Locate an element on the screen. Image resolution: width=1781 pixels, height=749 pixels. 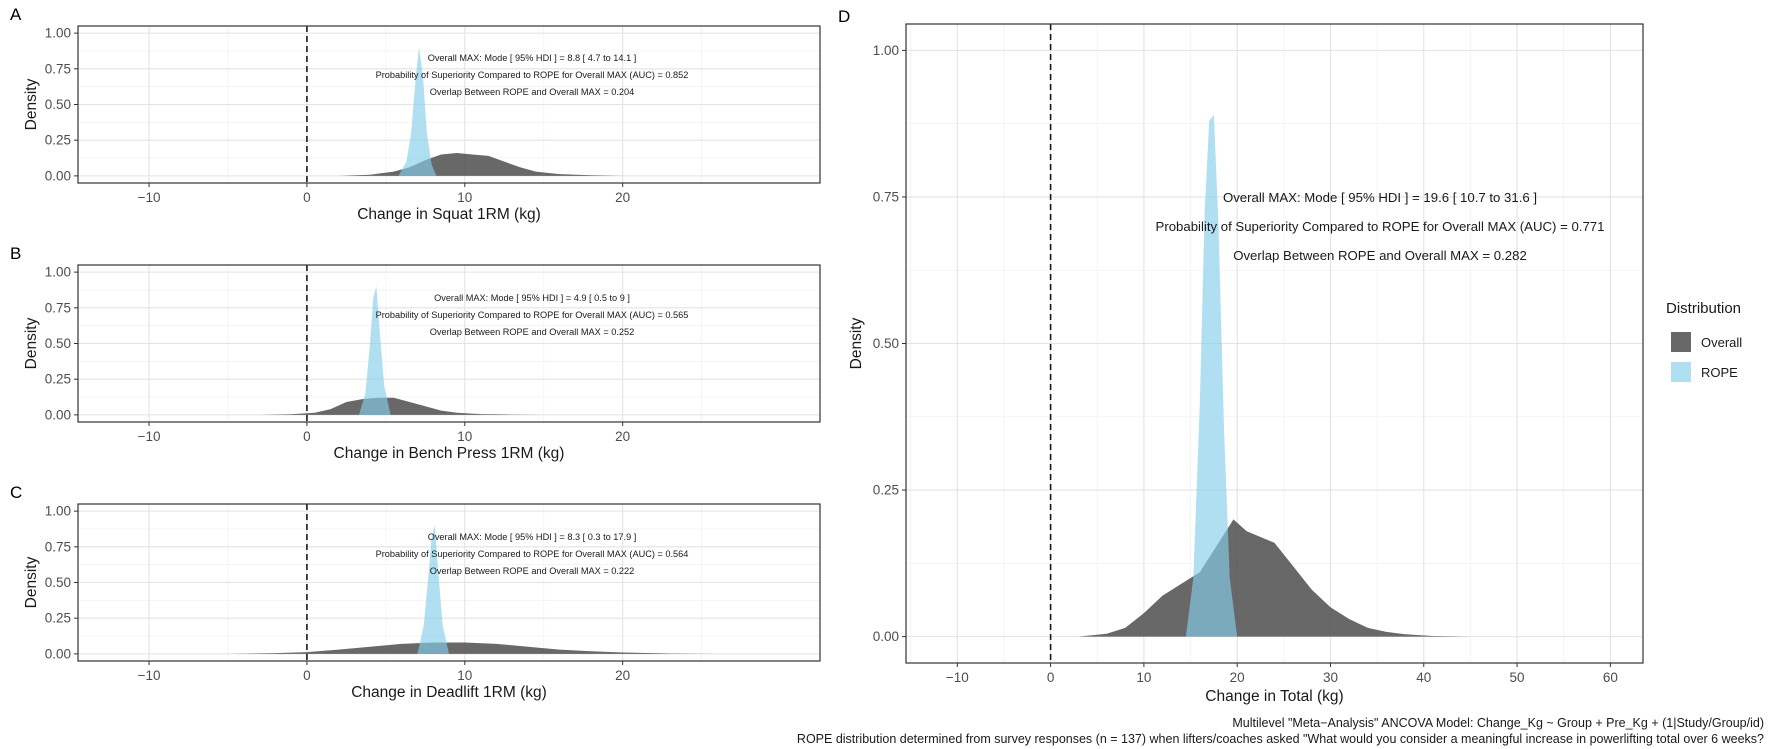
x-axis-title: Change in Deadlift 1RM (kg) is located at coordinates (449, 692).